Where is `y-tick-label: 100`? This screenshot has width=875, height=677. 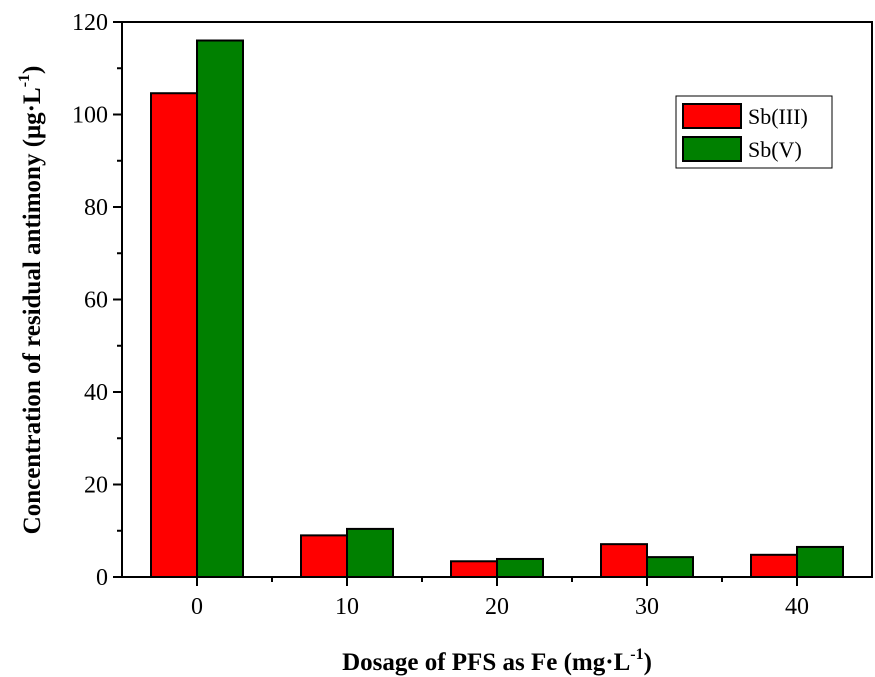
y-tick-label: 100 is located at coordinates (90, 116).